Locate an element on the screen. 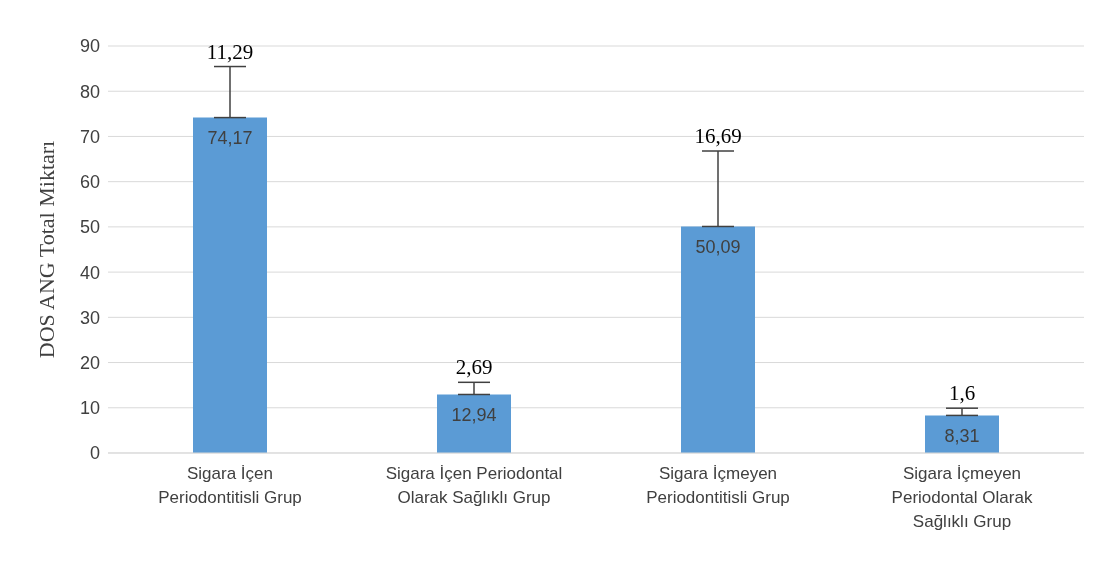 This screenshot has height=571, width=1120. y-tick-label: 0 is located at coordinates (94, 453).